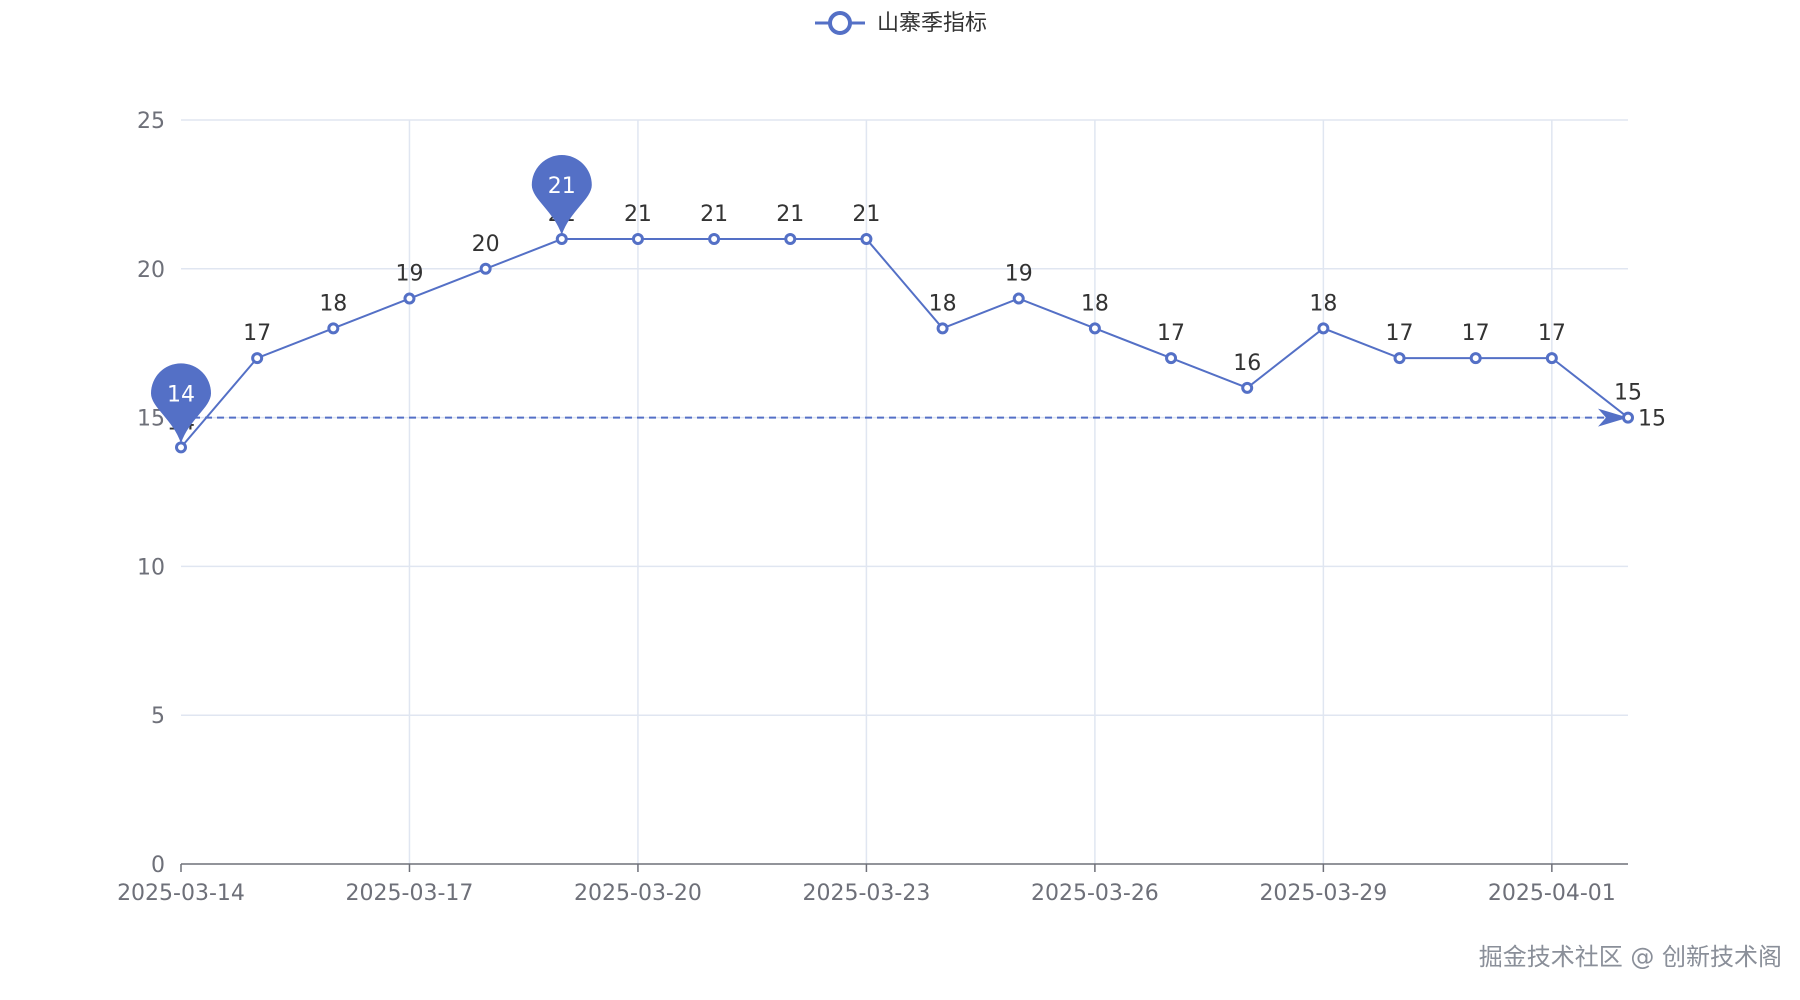 This screenshot has width=1800, height=1000. I want to click on y-tick-label: 25, so click(151, 121).